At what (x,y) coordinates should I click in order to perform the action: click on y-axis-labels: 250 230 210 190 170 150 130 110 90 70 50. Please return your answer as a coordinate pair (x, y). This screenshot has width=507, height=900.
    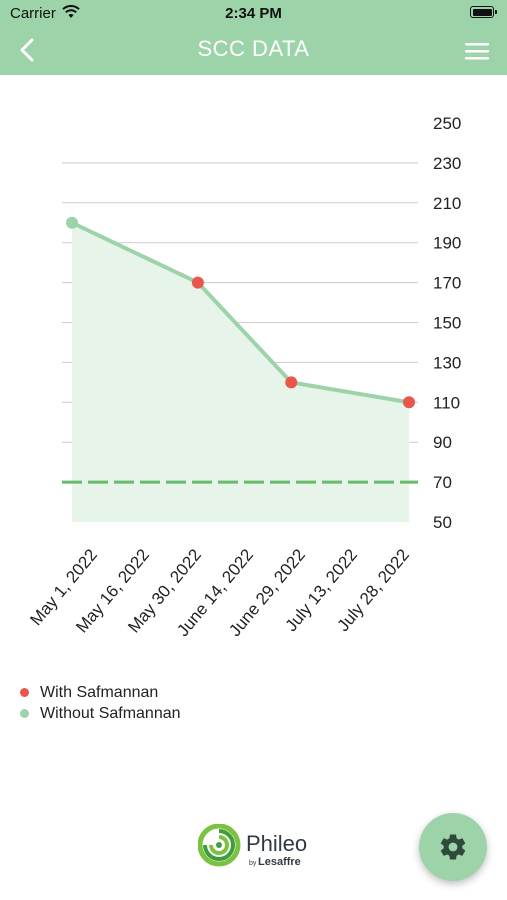
    Looking at the image, I should click on (447, 323).